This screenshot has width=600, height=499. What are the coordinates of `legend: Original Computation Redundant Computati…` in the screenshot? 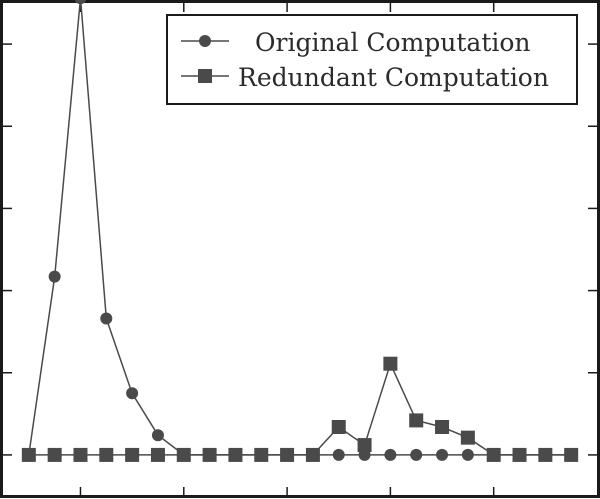 It's located at (372, 59).